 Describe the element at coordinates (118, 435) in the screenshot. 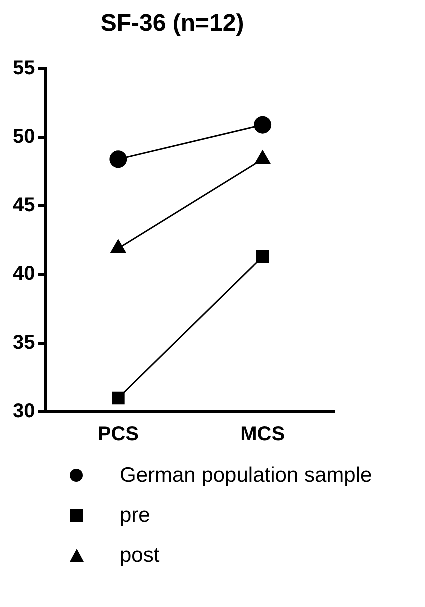

I see `x-tick-label: PCS` at that location.